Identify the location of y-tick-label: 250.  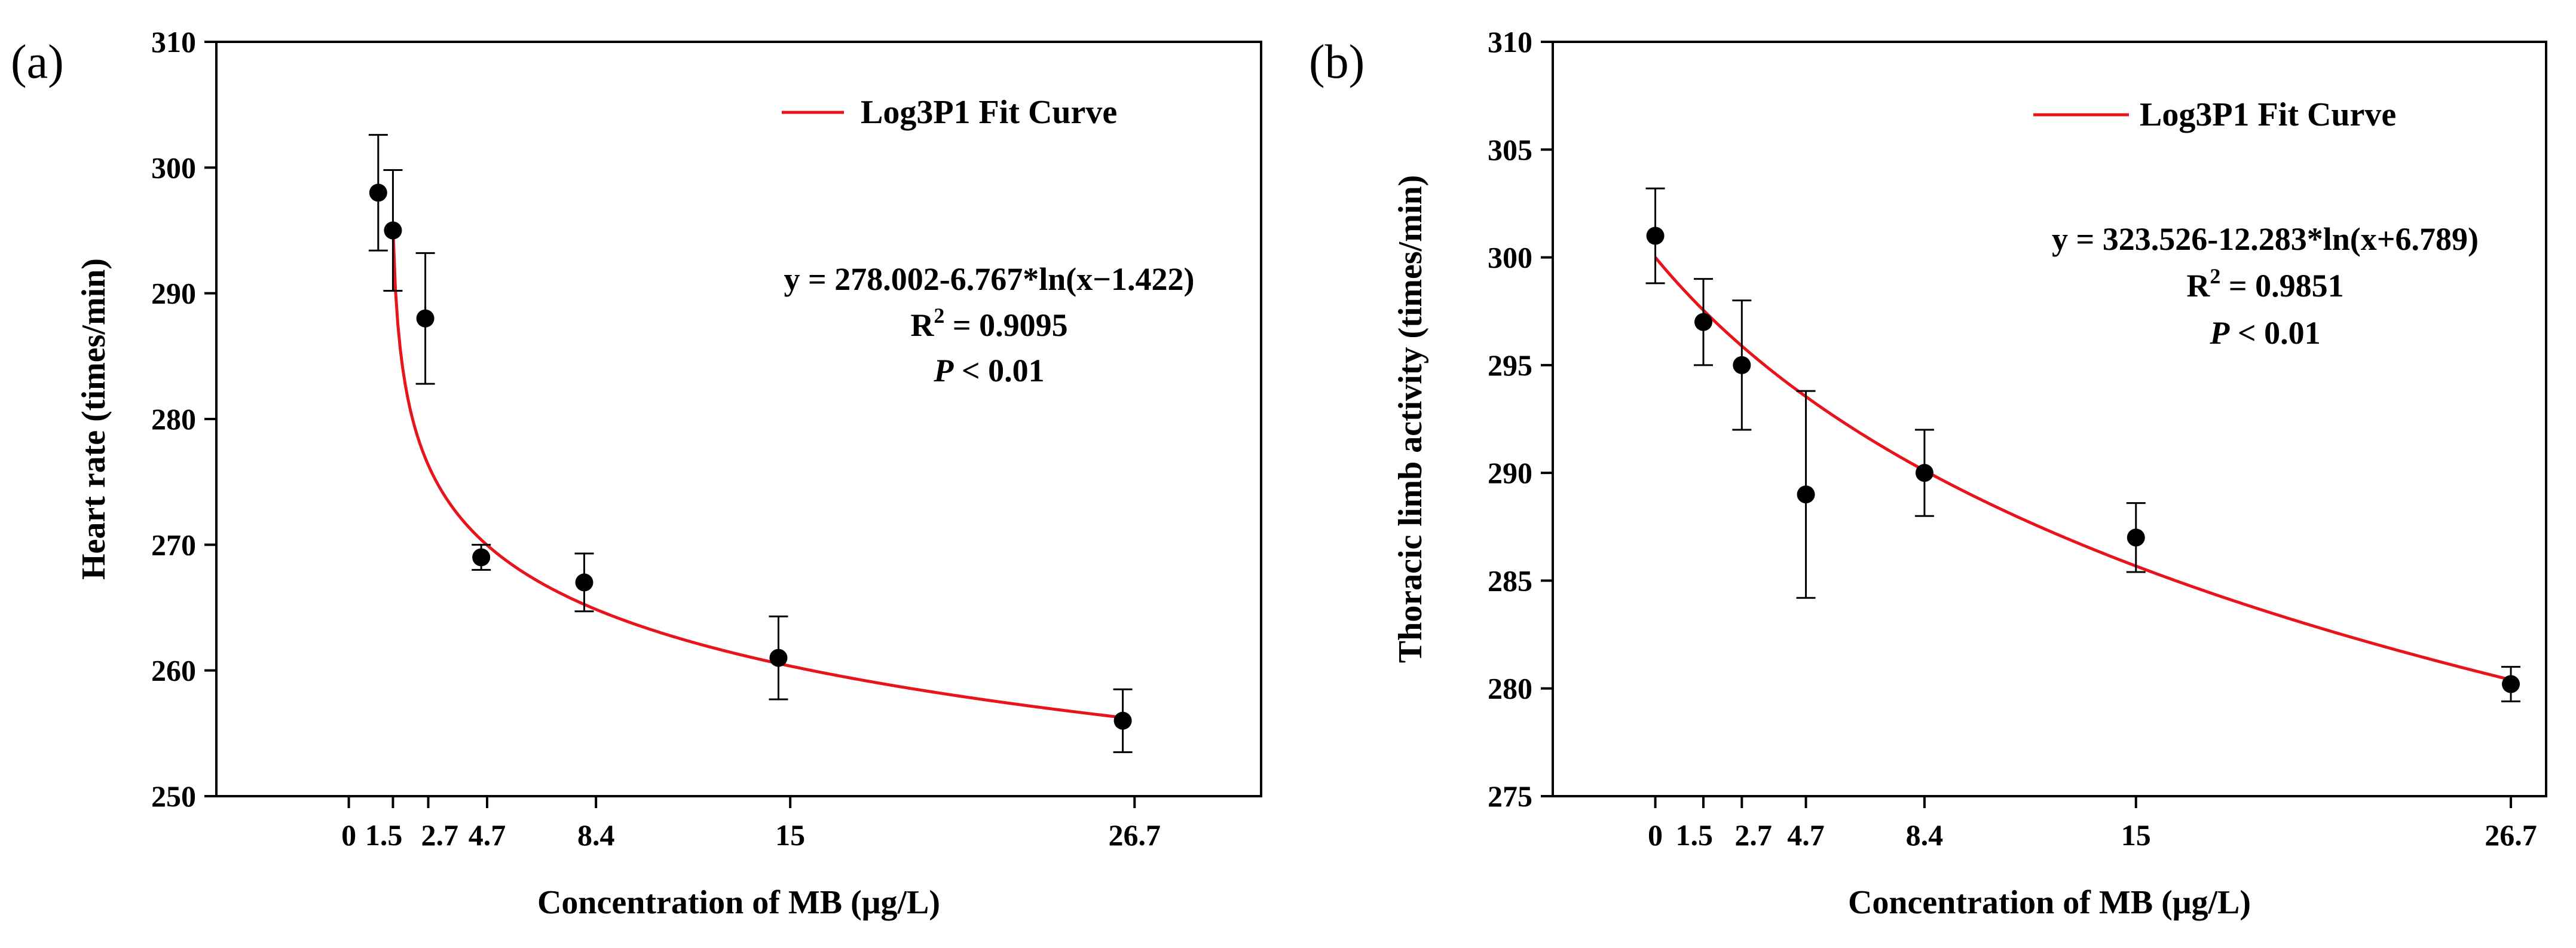
(173, 796).